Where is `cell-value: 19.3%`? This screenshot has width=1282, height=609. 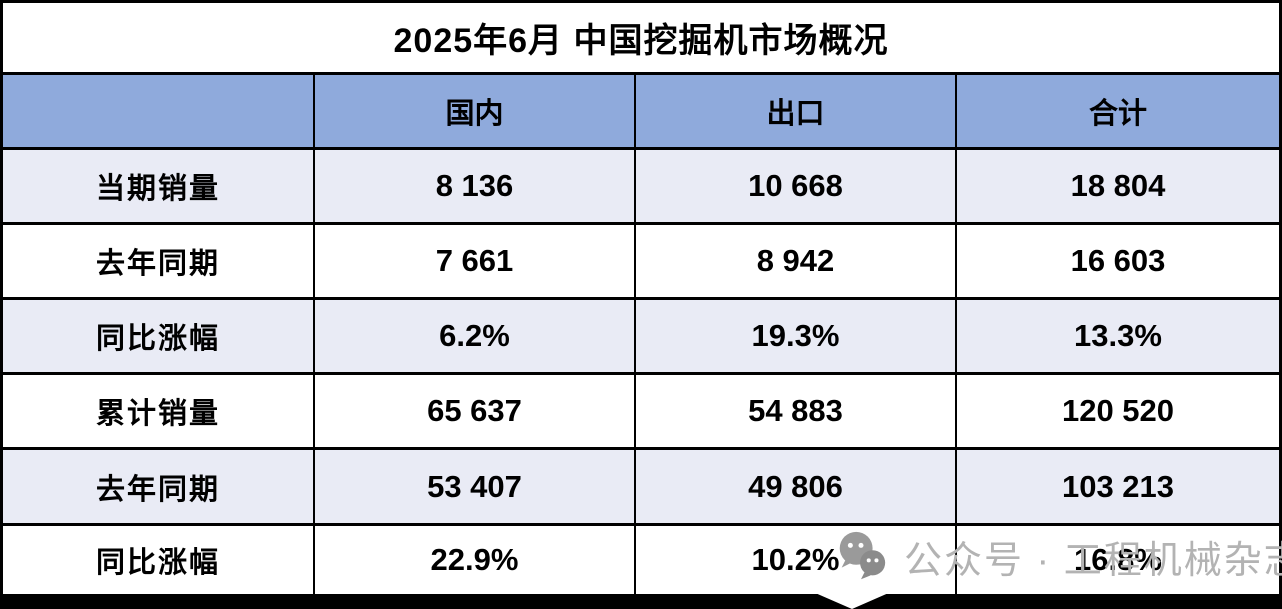
cell-value: 19.3% is located at coordinates (796, 336).